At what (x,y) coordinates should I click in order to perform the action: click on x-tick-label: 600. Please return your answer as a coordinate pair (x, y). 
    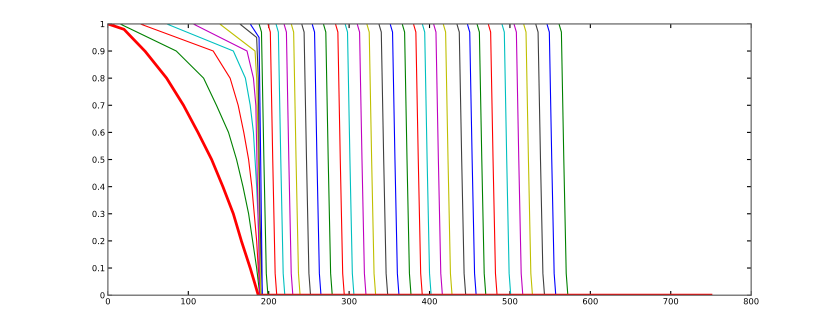
    Looking at the image, I should click on (590, 301).